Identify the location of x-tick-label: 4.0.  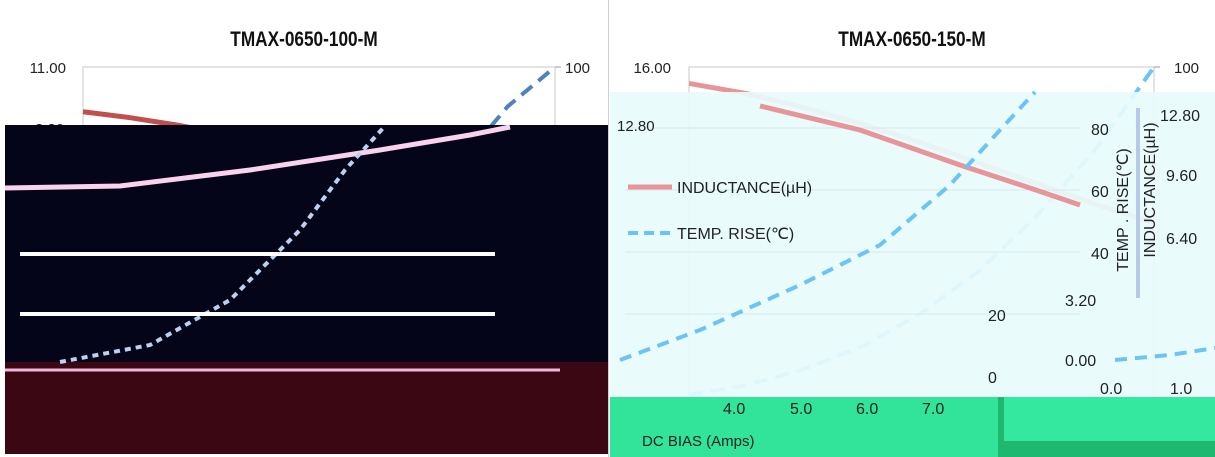
(734, 409).